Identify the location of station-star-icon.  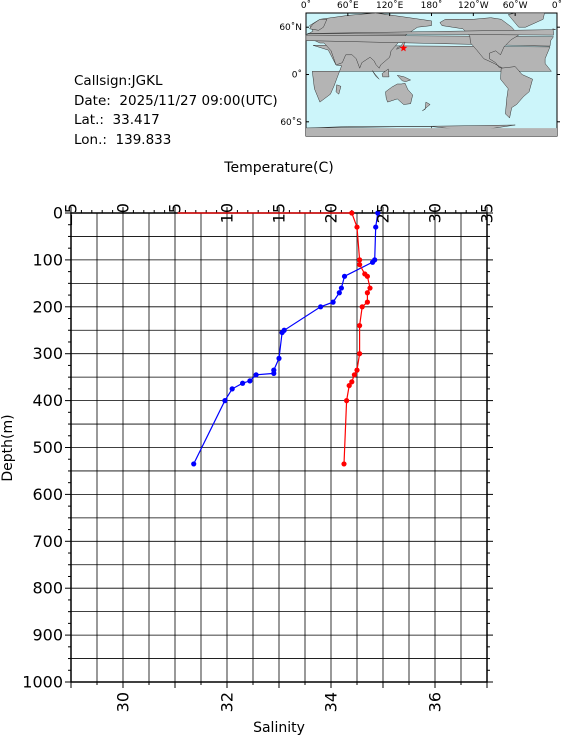
(403, 48).